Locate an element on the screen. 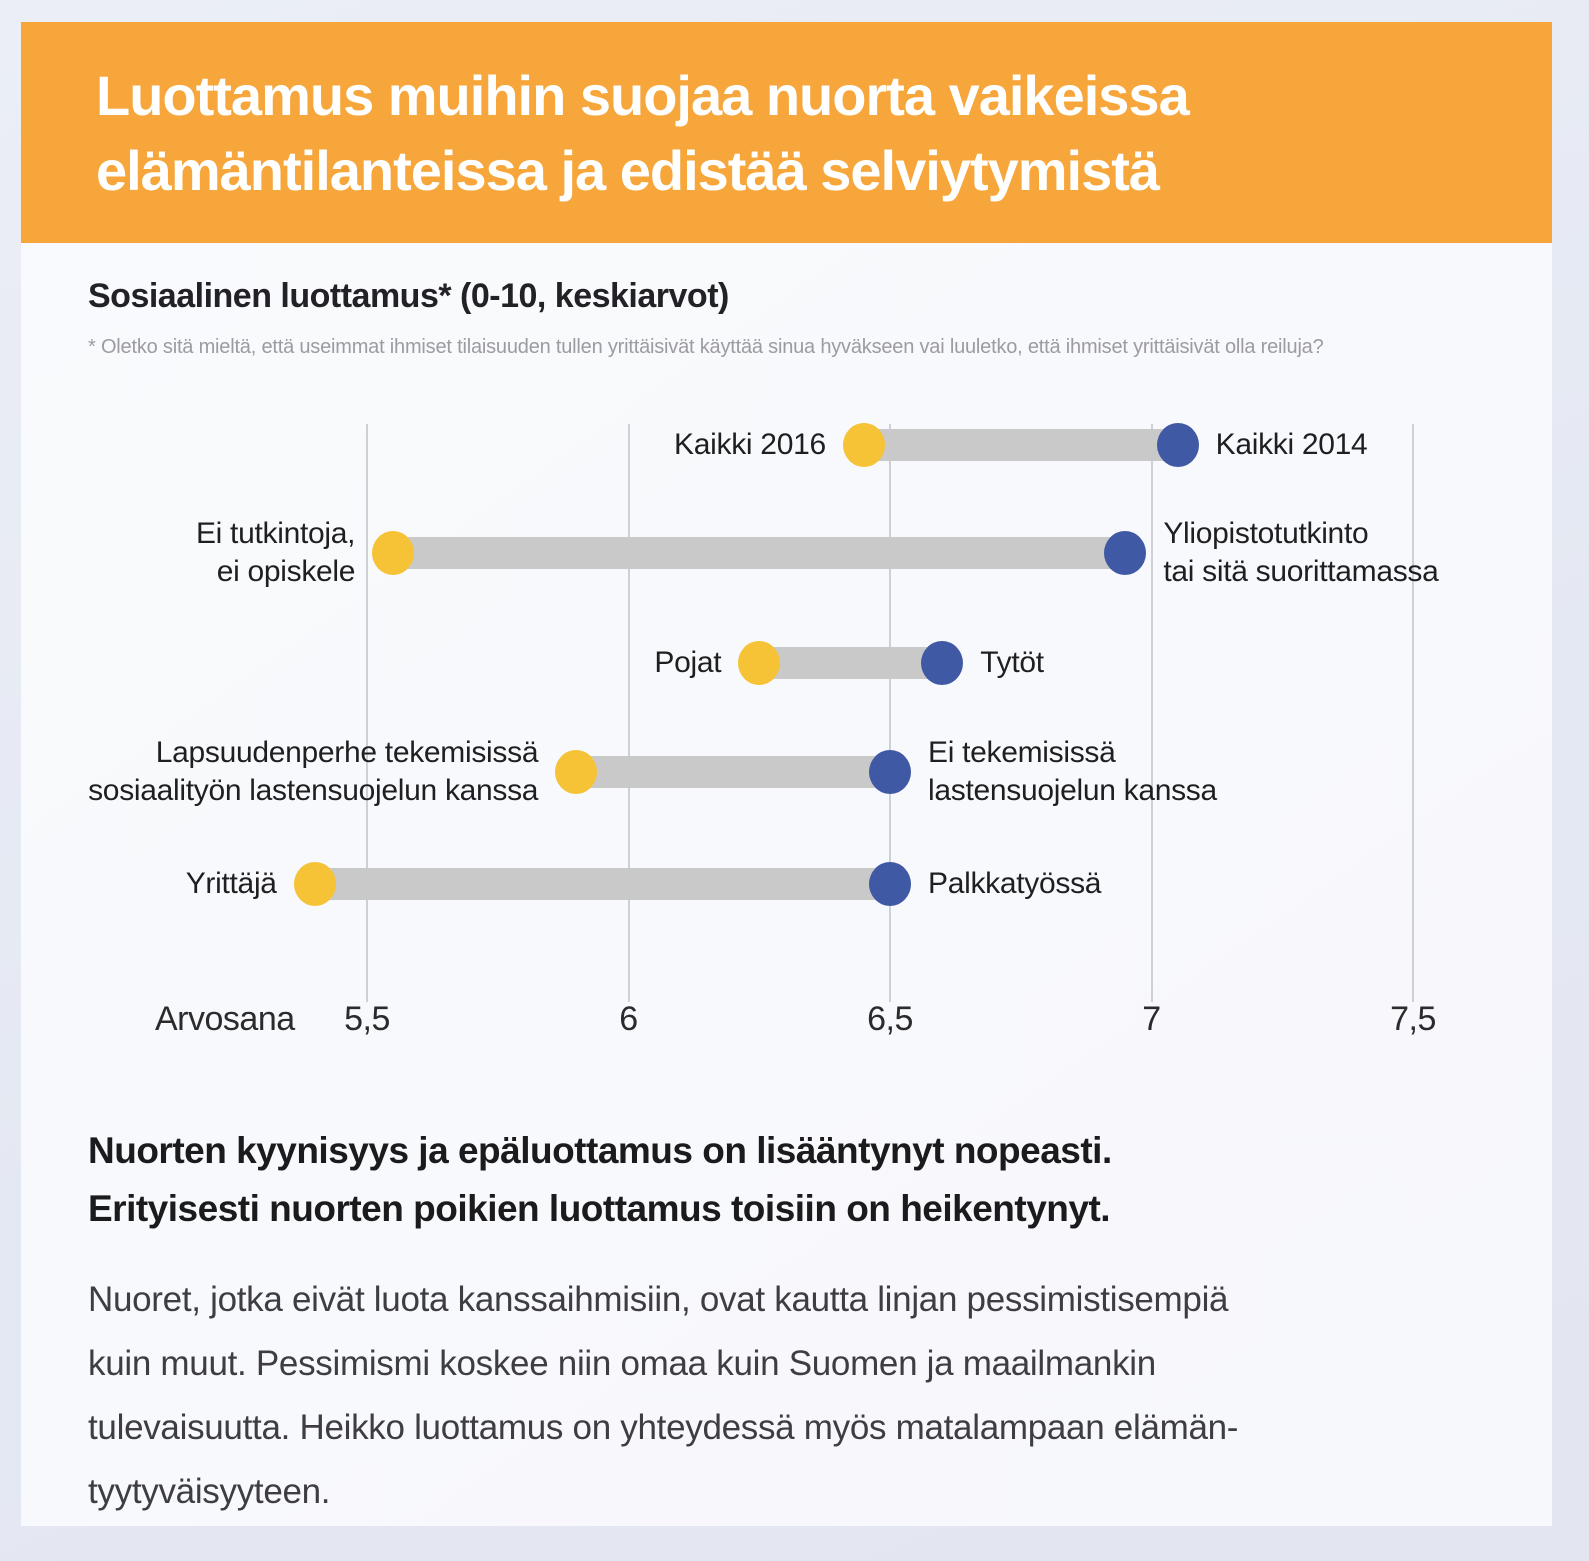  x-tick-label: 6 is located at coordinates (628, 1019).